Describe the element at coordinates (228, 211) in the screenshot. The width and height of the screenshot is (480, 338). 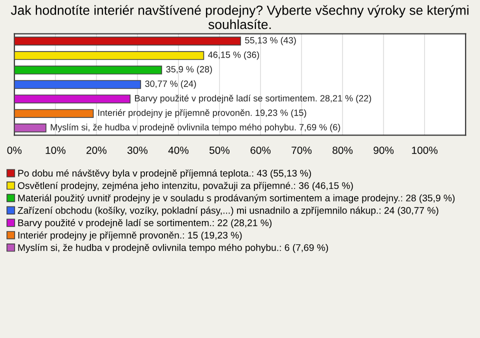
I see `legend-label: Zařízení obchodu (košíky, vozíky, pokladní pásy,...) mi usnadnilo a zpříjemnilo nákup.: 24 (30,77 %)` at that location.